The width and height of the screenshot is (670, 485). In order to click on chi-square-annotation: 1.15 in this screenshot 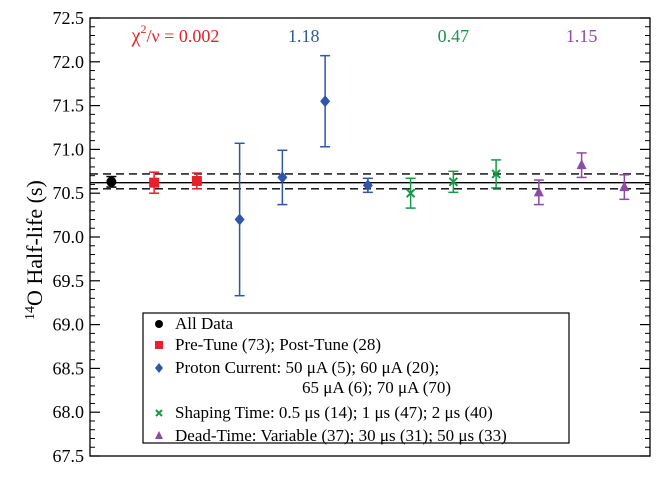, I will do `click(582, 36)`.